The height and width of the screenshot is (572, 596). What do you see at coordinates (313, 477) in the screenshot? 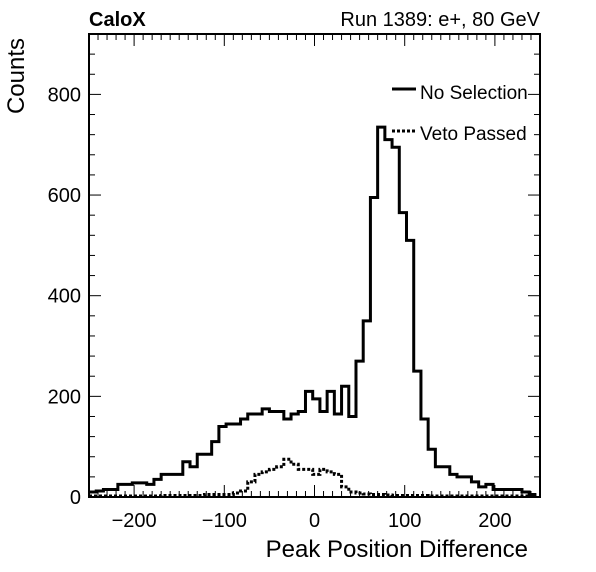
I see `series-veto-passed-line` at bounding box center [313, 477].